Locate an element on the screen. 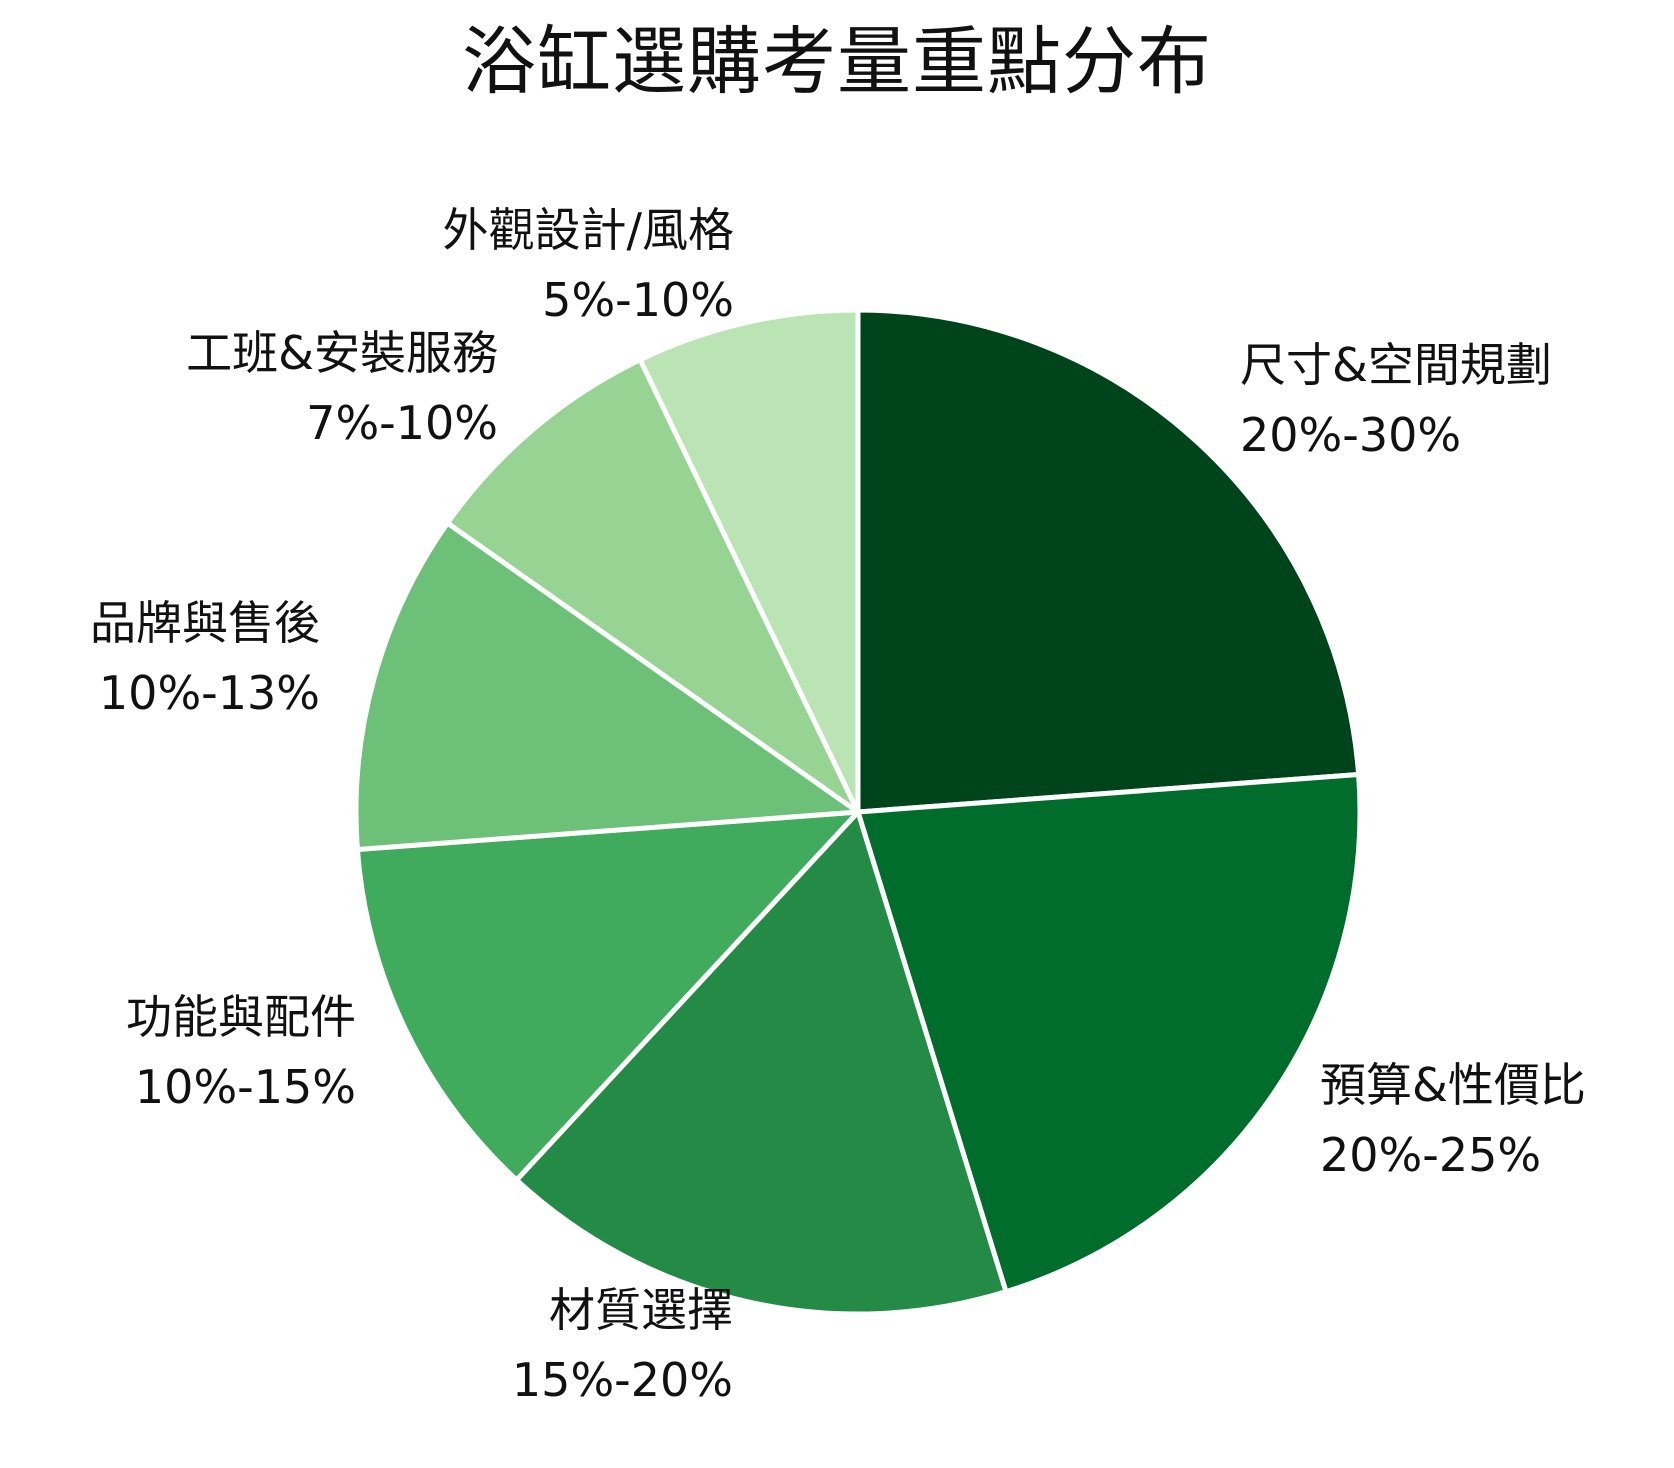 The width and height of the screenshot is (1674, 1468). pie-slice-appearance-style is located at coordinates (749, 561).